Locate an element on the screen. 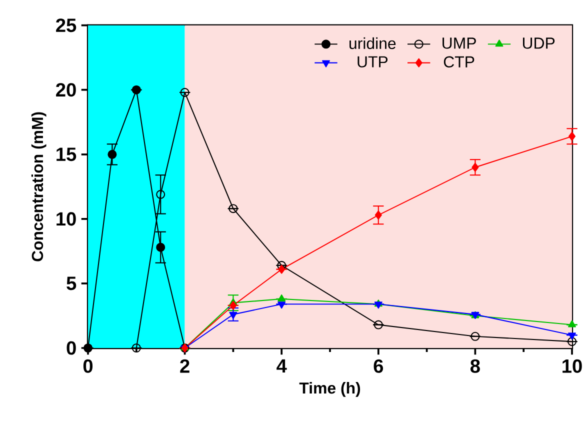 Image resolution: width=587 pixels, height=427 pixels. x-tick-label: 0 is located at coordinates (88, 366).